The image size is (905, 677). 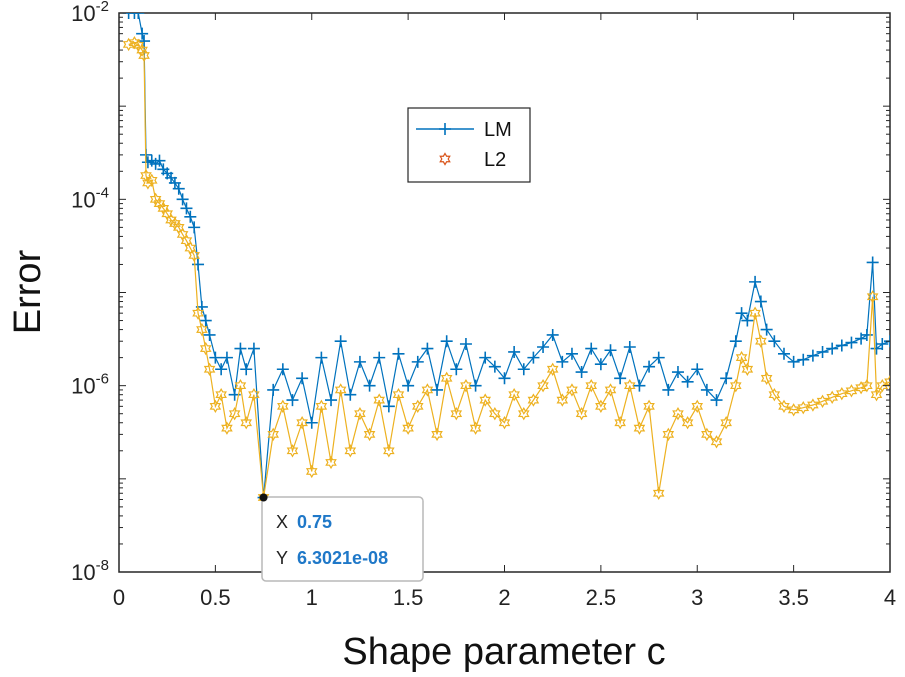 I want to click on legend: LM L2, so click(x=469, y=145).